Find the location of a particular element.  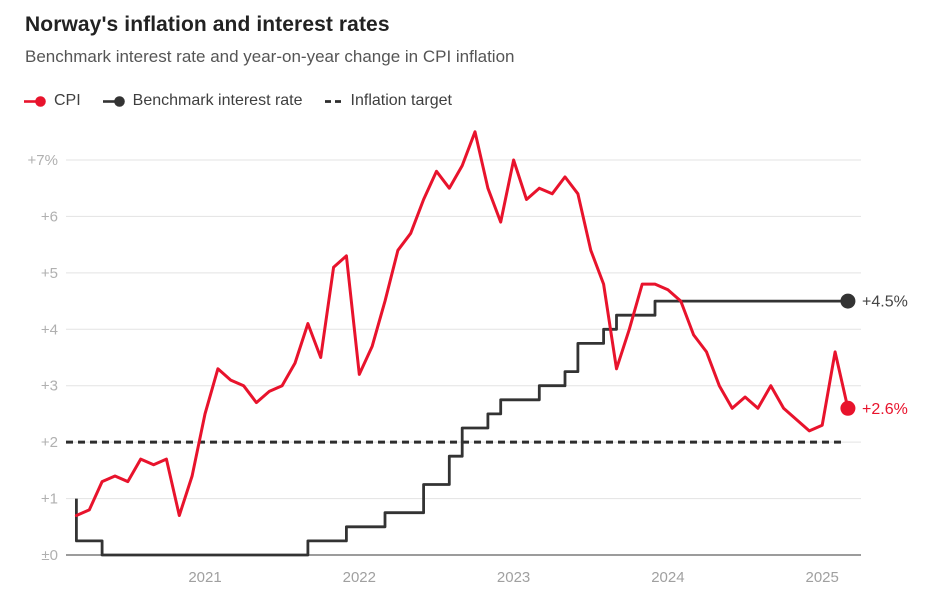

benchmark-line-dot-icon is located at coordinates (114, 101).